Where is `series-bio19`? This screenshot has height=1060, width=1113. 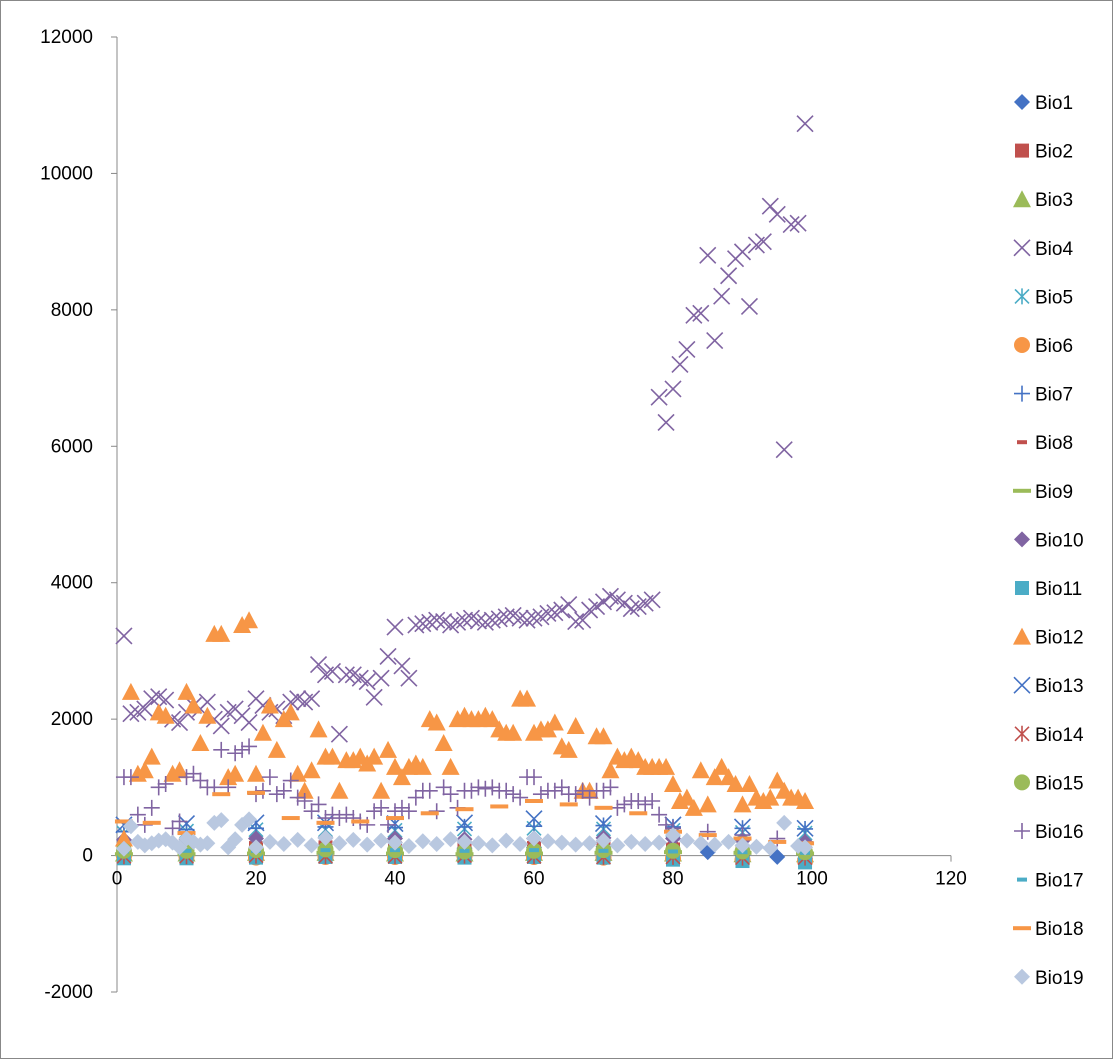
series-bio19 is located at coordinates (464, 834).